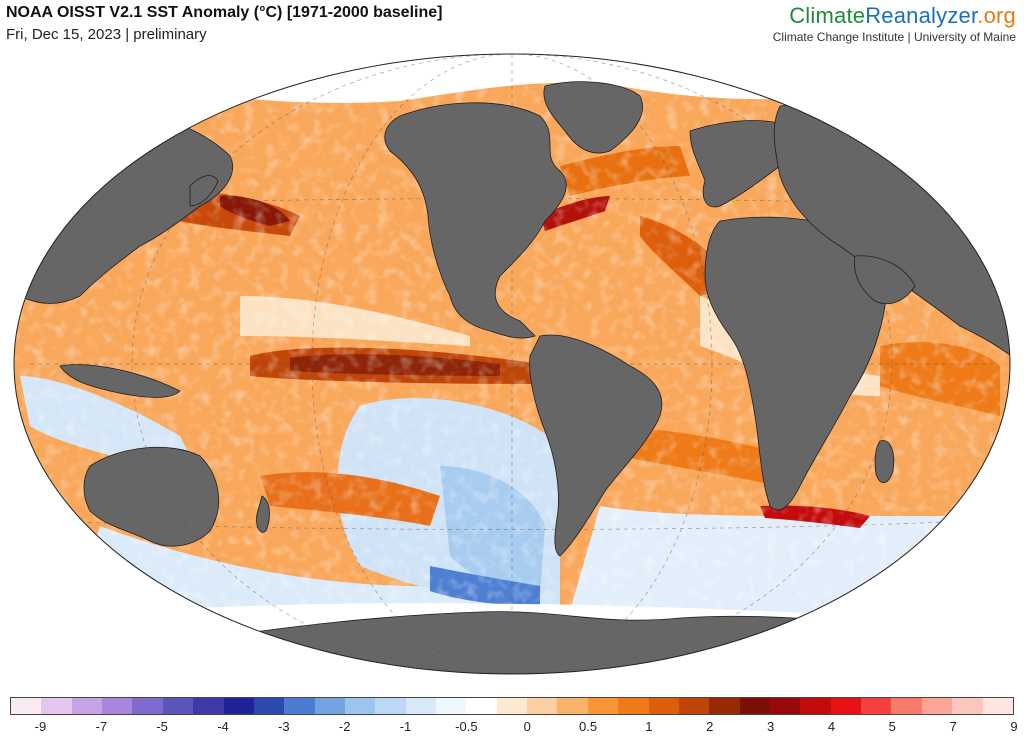 Image resolution: width=1024 pixels, height=739 pixels. Describe the element at coordinates (514, 728) in the screenshot. I see `color-legend-labels: -9 -7 -5 -4 -3 -2 -1 -0.5 0 0.5 1 2 3 4 5 7 9` at that location.